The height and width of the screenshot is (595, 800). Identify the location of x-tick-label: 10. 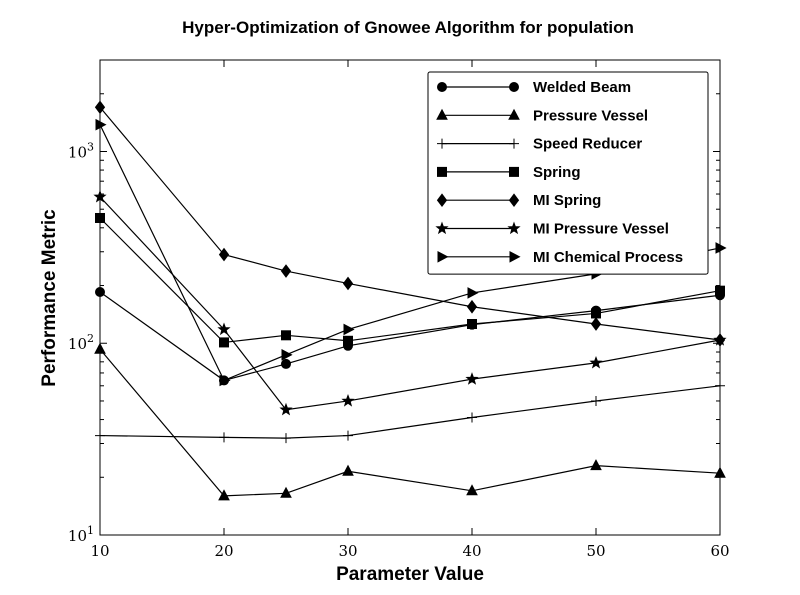
(99, 551).